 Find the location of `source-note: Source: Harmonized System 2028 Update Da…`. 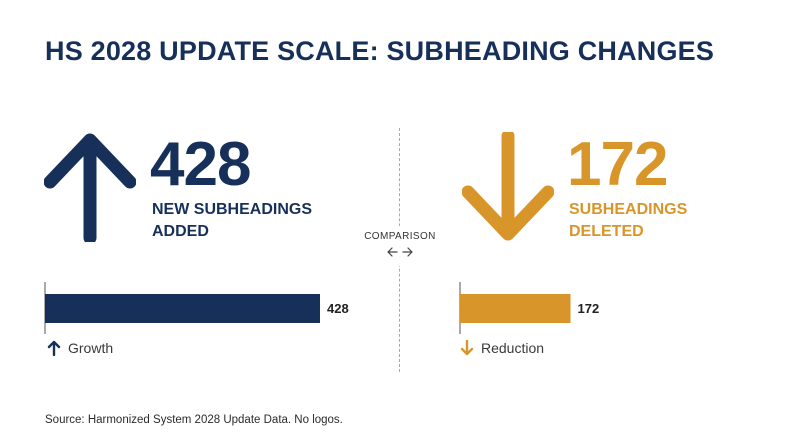

source-note: Source: Harmonized System 2028 Update Da… is located at coordinates (194, 420).